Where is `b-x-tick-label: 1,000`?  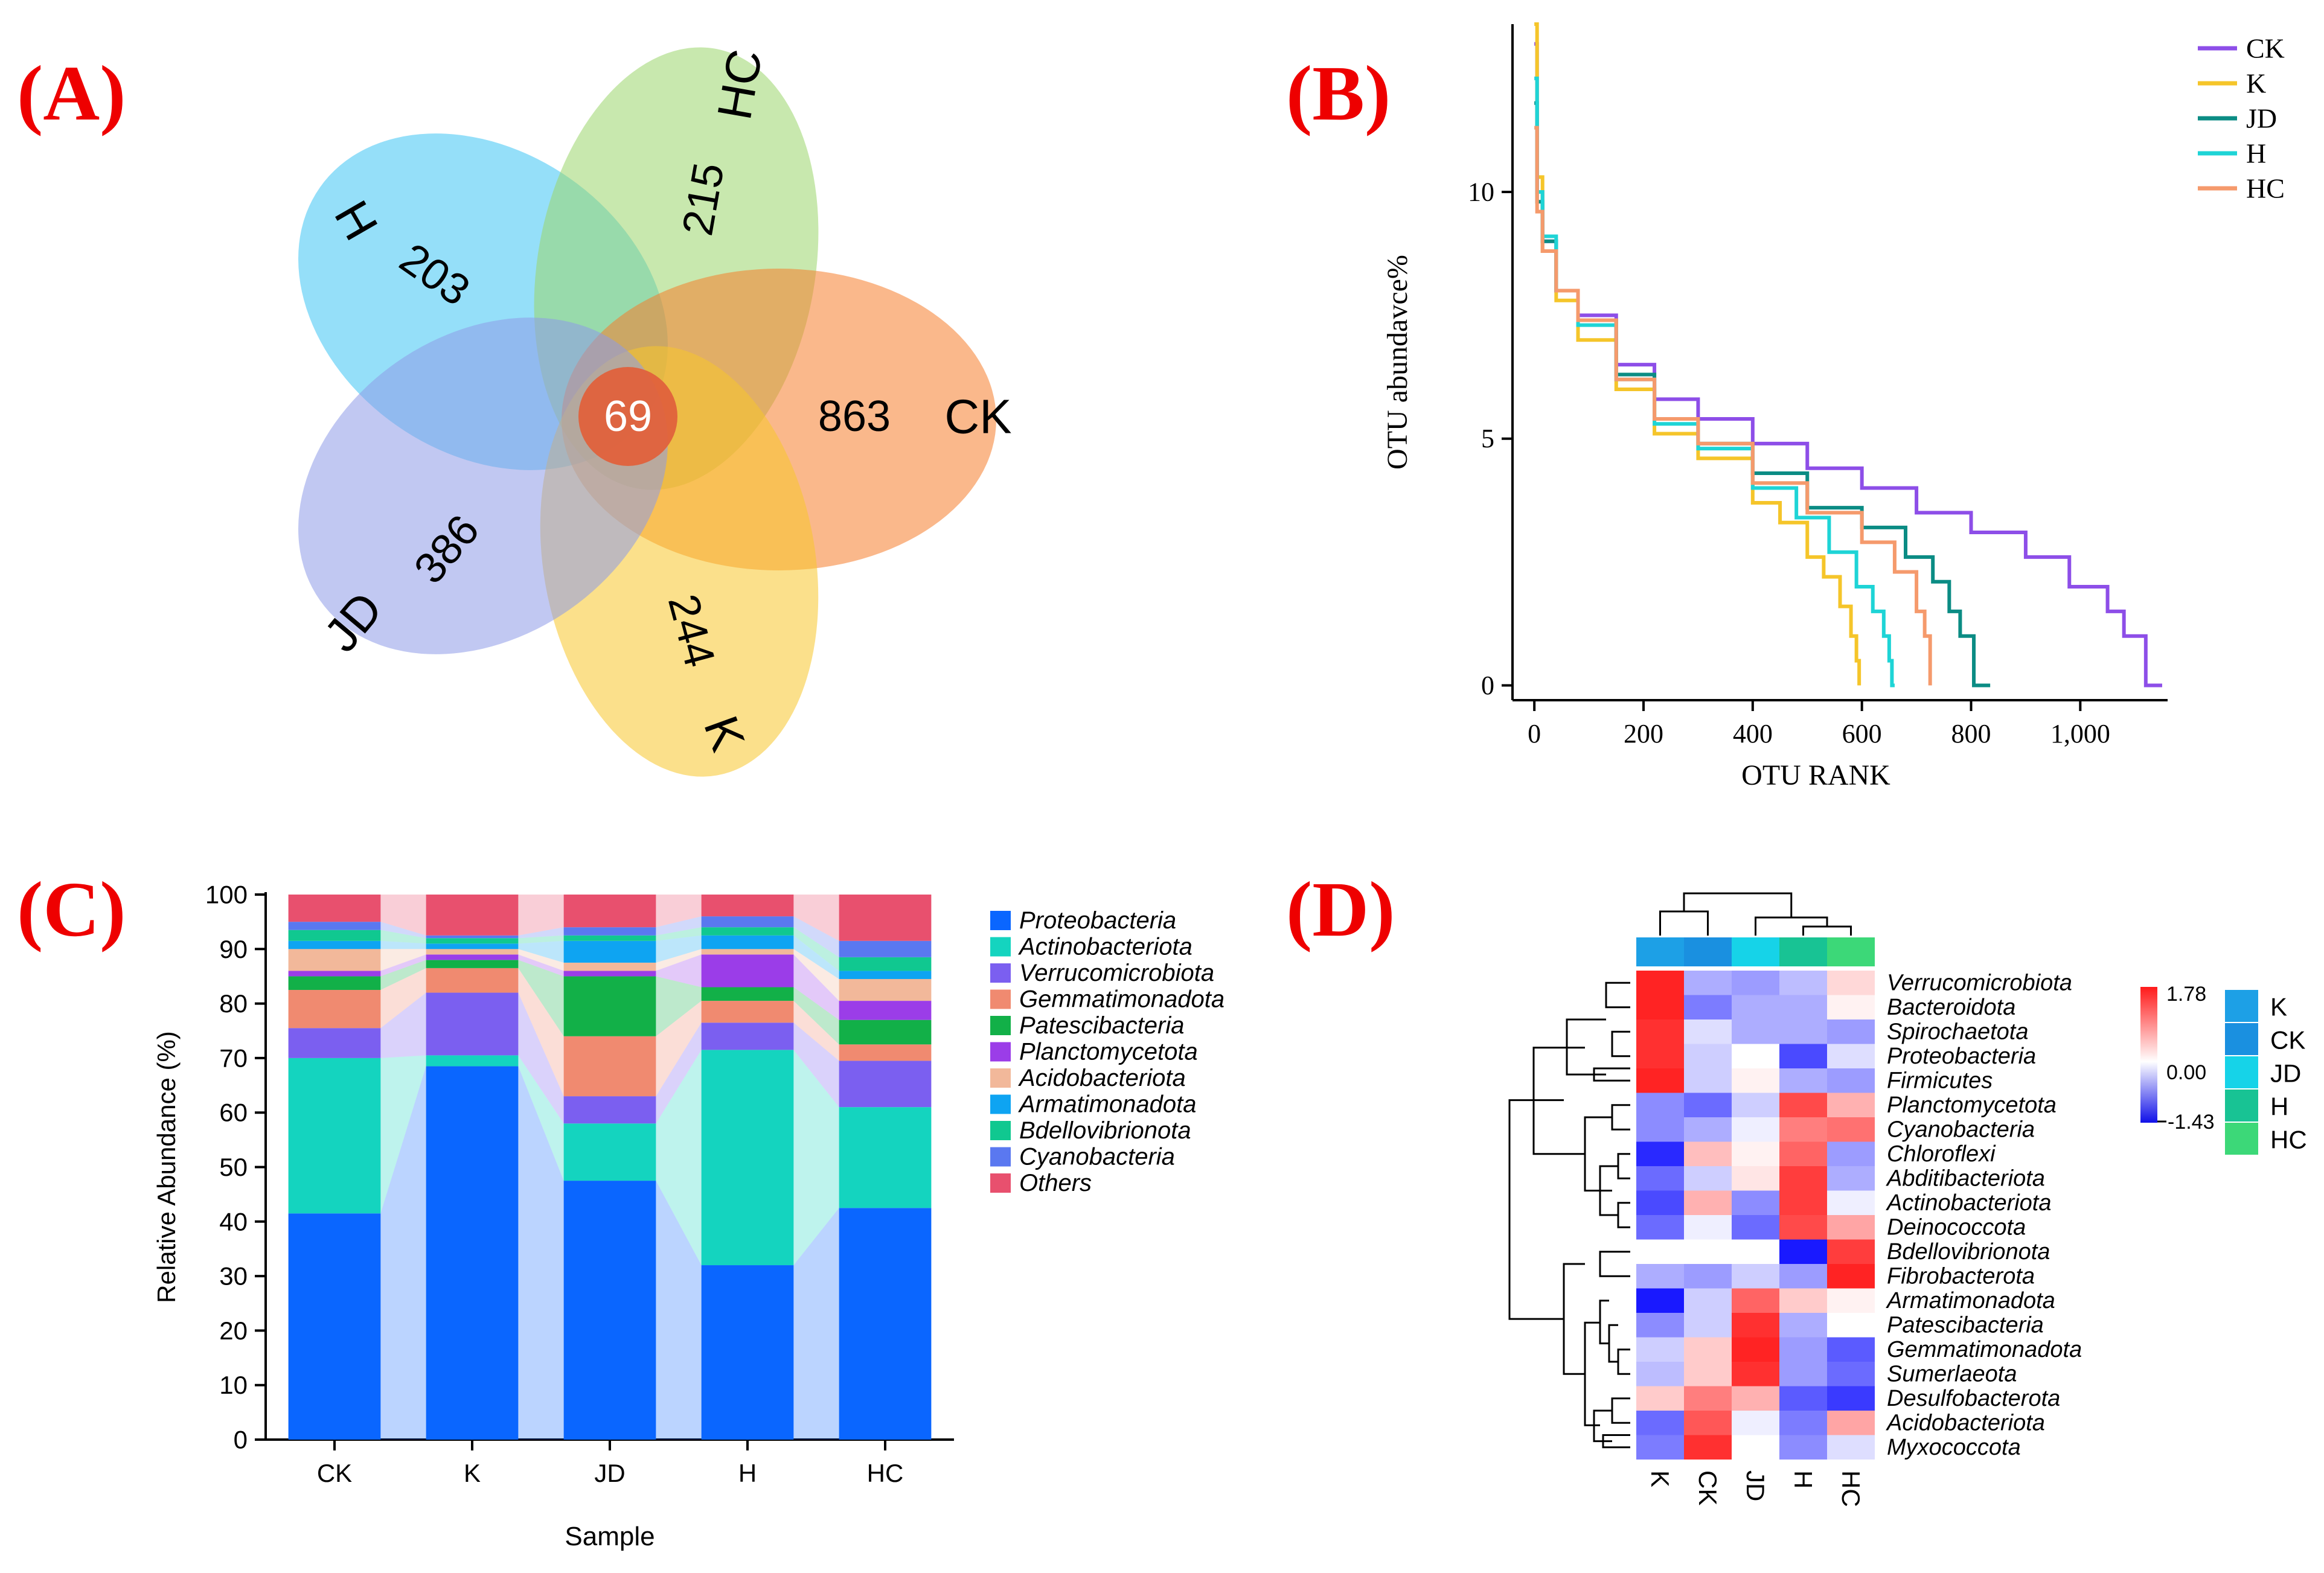 b-x-tick-label: 1,000 is located at coordinates (2080, 733).